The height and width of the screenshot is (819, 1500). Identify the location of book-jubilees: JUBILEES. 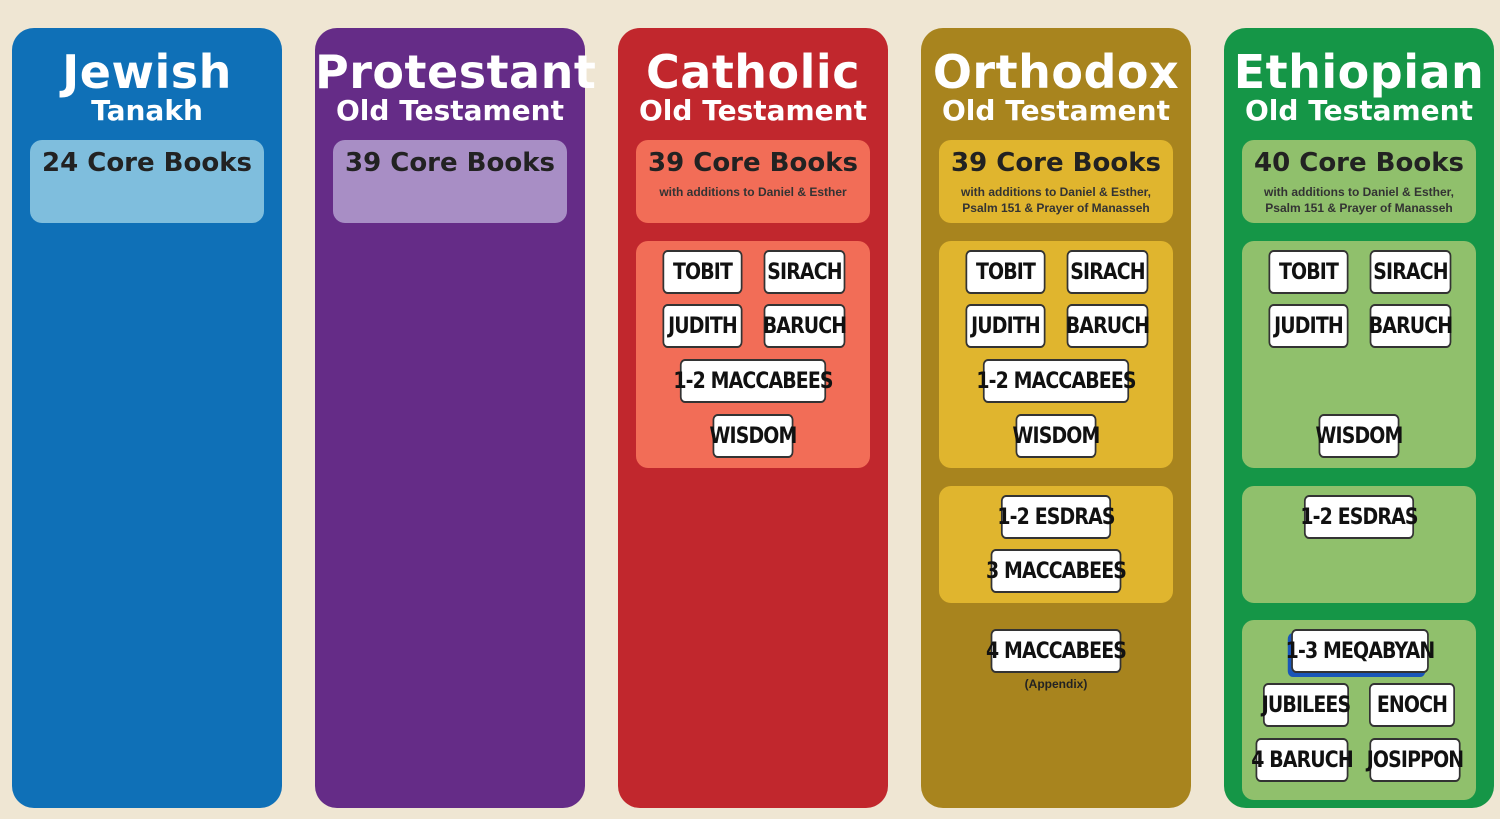
(1306, 705).